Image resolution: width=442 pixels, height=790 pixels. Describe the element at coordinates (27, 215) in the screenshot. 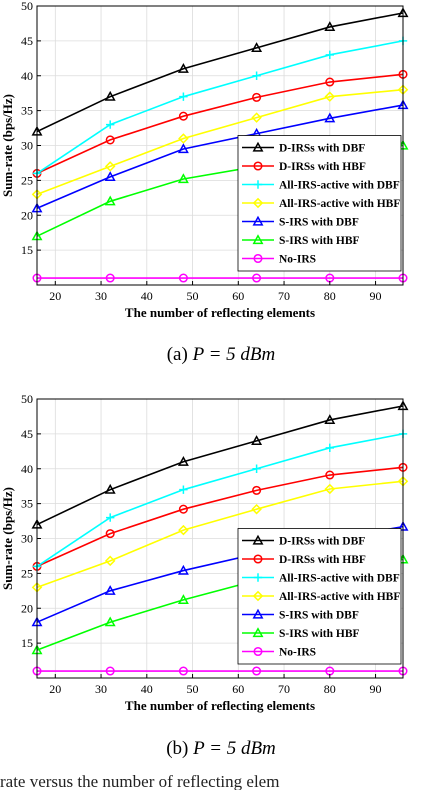

I see `y-tick-label: 20` at that location.